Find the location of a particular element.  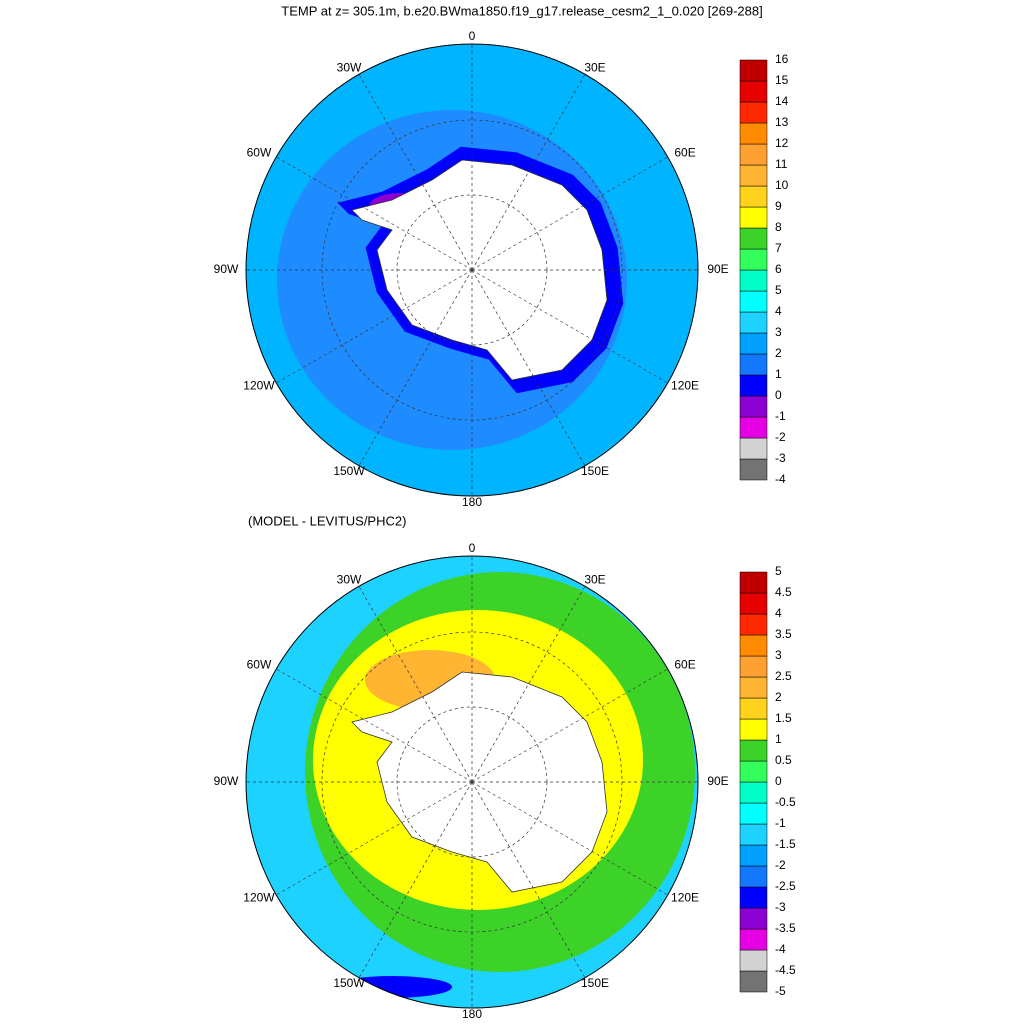

longitude-label: 60E is located at coordinates (684, 665).